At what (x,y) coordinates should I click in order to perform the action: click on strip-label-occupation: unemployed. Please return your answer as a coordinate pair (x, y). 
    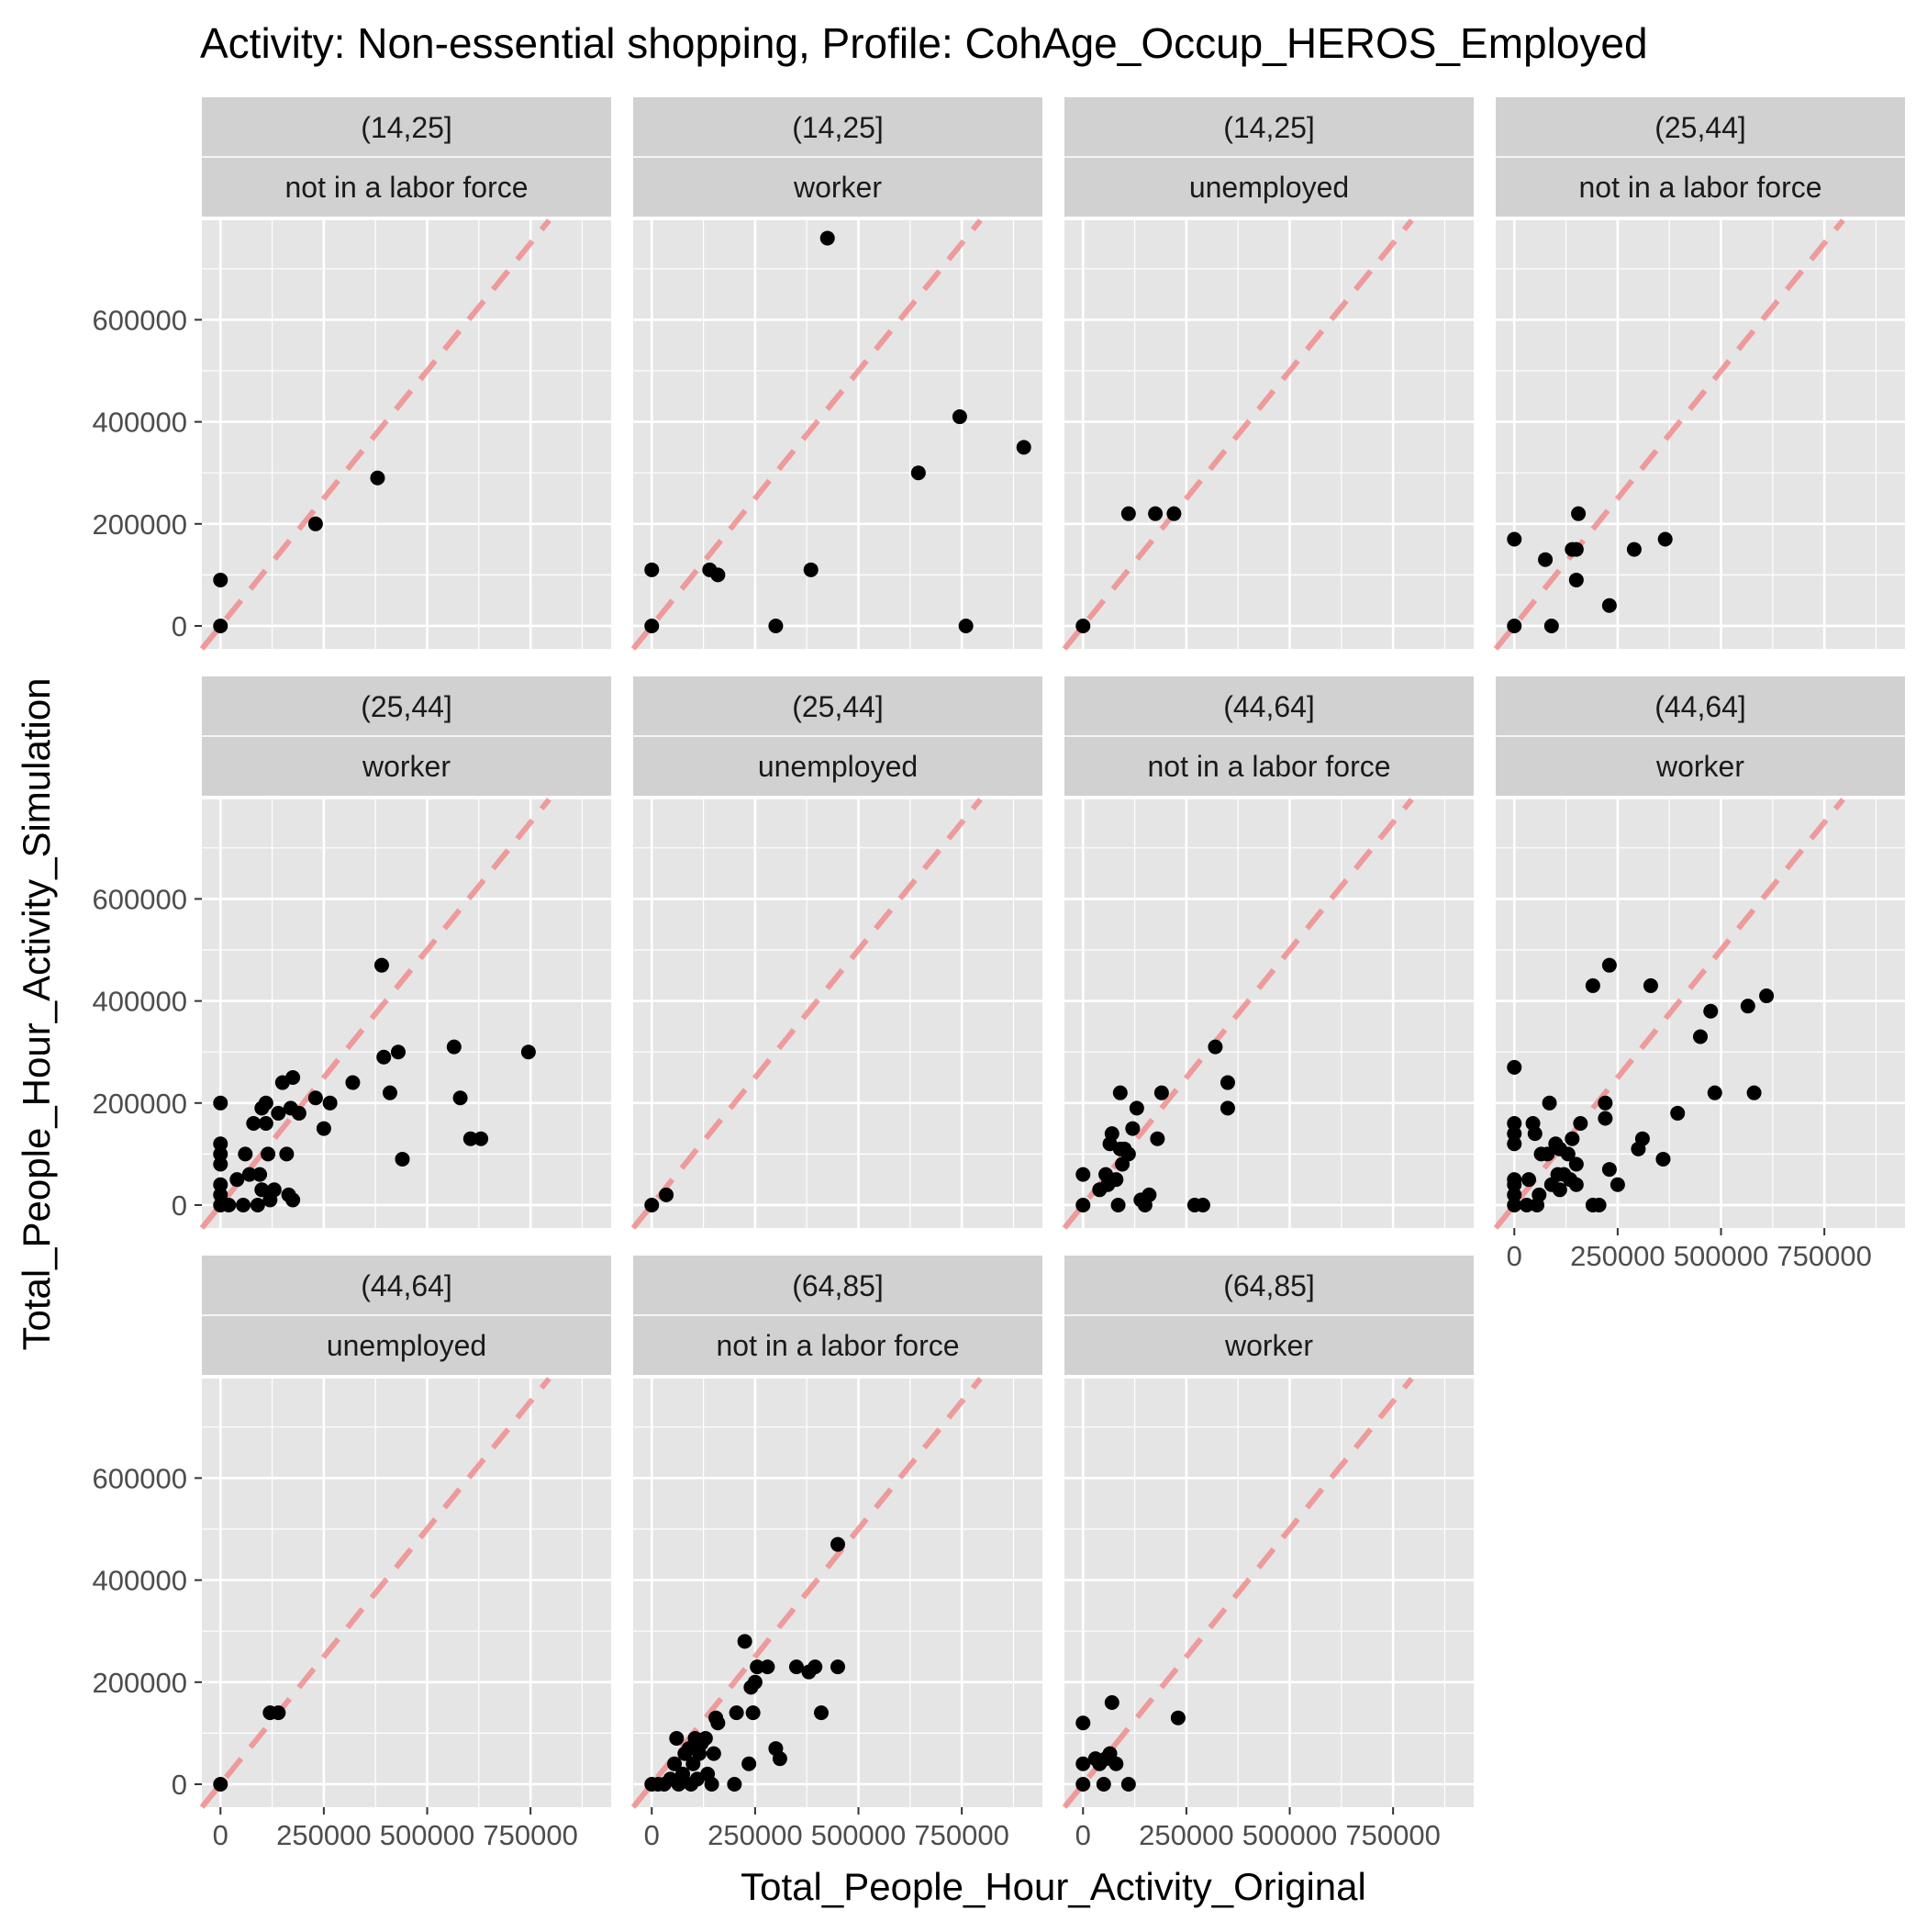
    Looking at the image, I should click on (406, 1345).